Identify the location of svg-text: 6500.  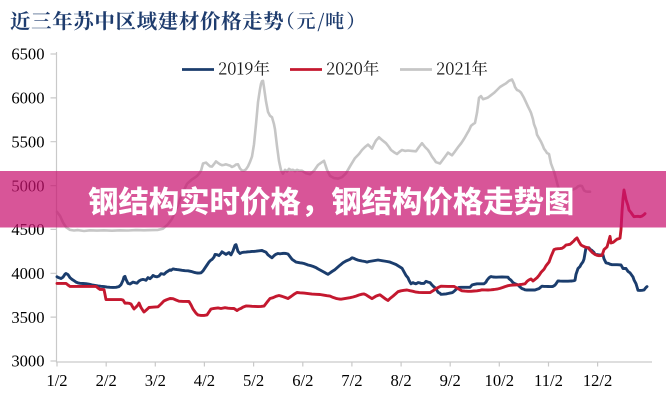
(27, 54).